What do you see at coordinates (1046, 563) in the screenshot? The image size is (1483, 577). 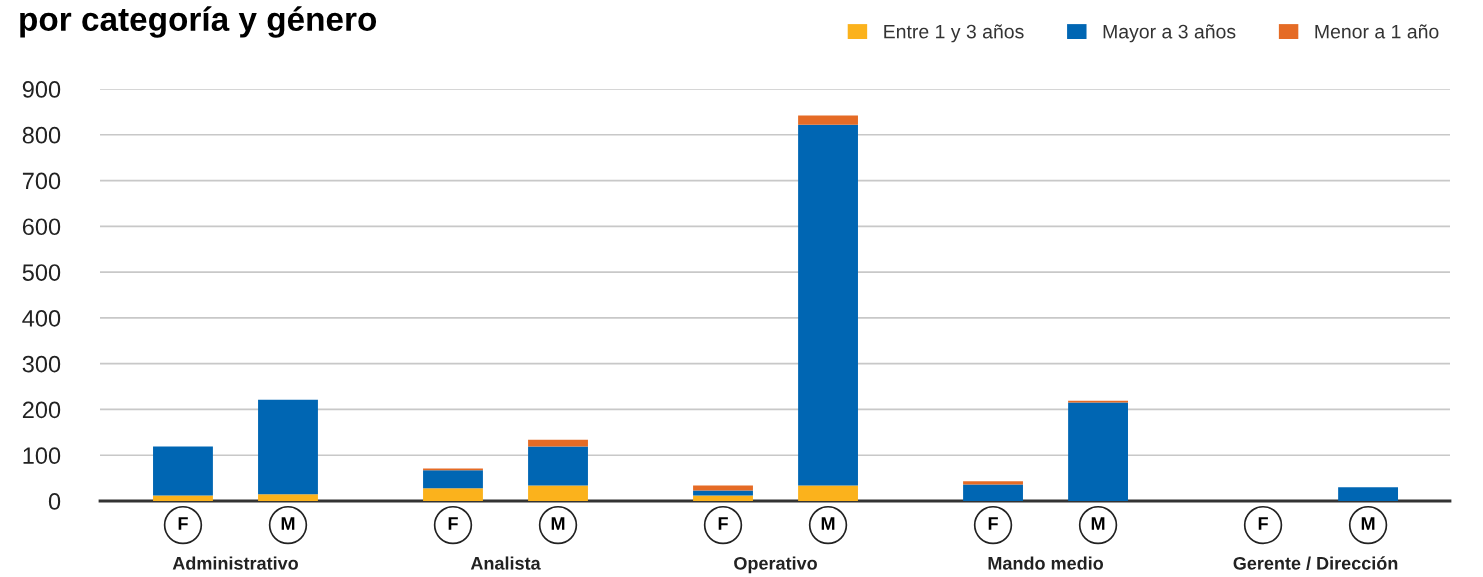 I see `text: Mando medio` at bounding box center [1046, 563].